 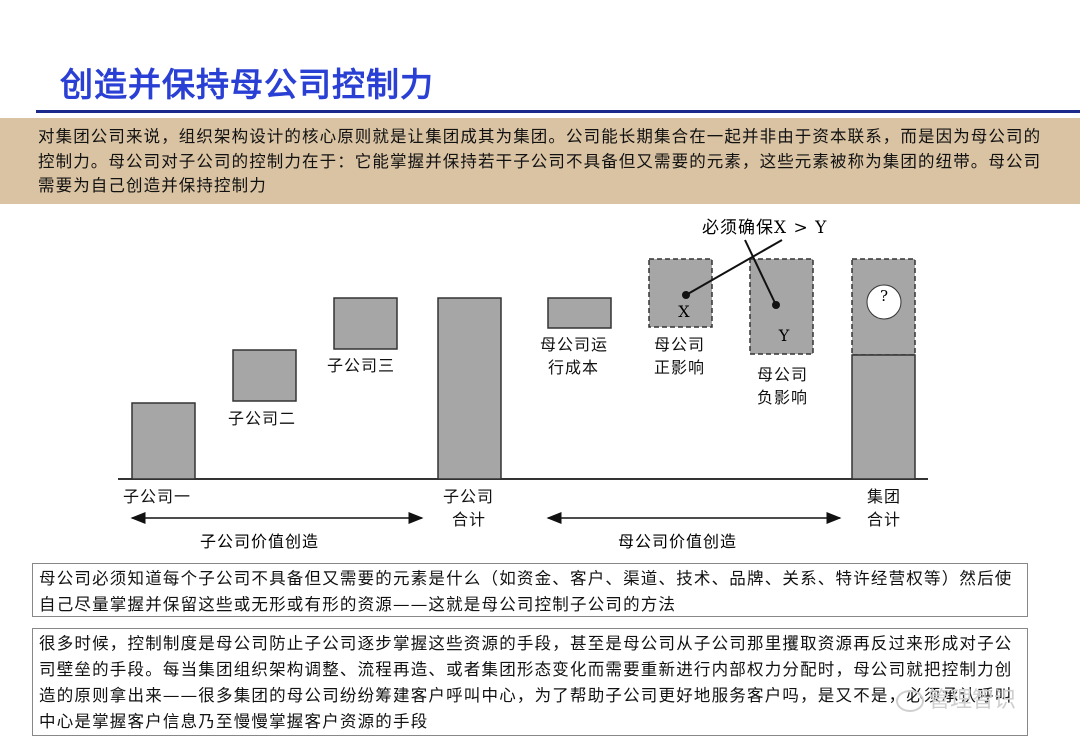 I want to click on unknown-circle, so click(x=884, y=302).